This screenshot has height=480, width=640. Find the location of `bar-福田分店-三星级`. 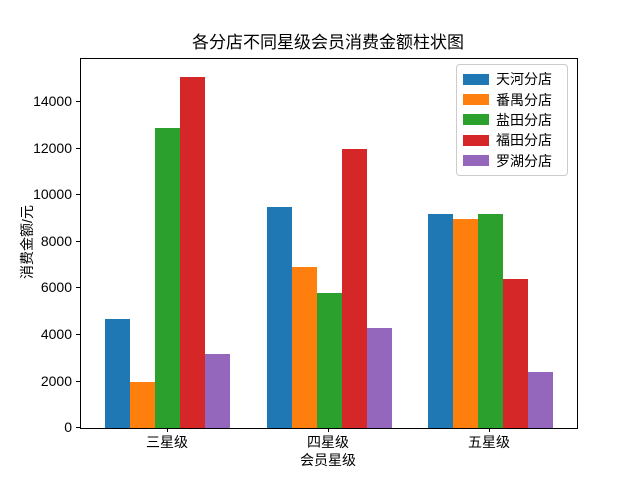

bar-福田分店-三星级 is located at coordinates (193, 252).